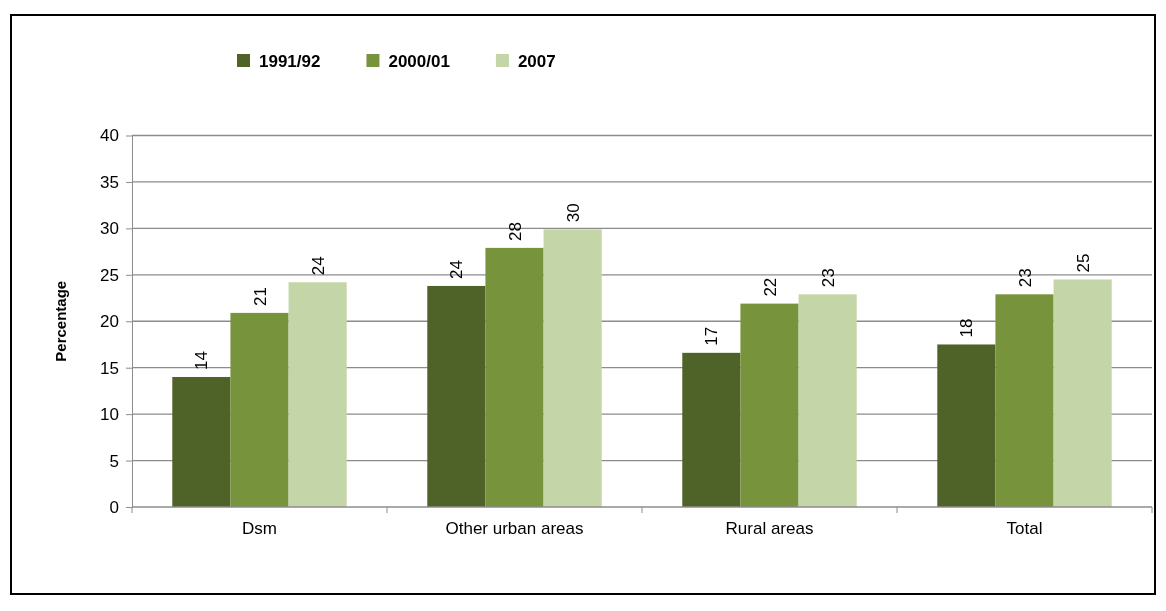  Describe the element at coordinates (114, 461) in the screenshot. I see `y-tick-label: 5` at that location.